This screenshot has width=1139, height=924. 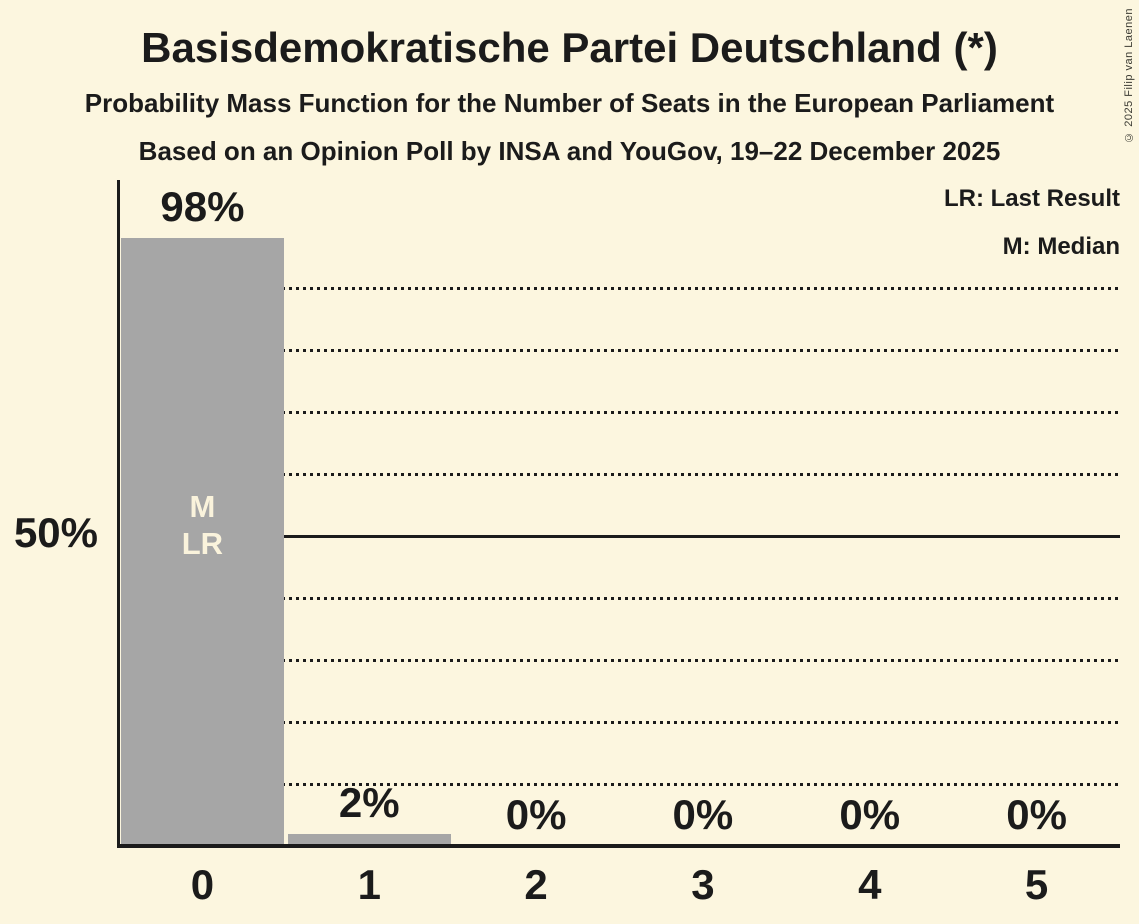 I want to click on x-tick-label-1: 1, so click(x=369, y=884).